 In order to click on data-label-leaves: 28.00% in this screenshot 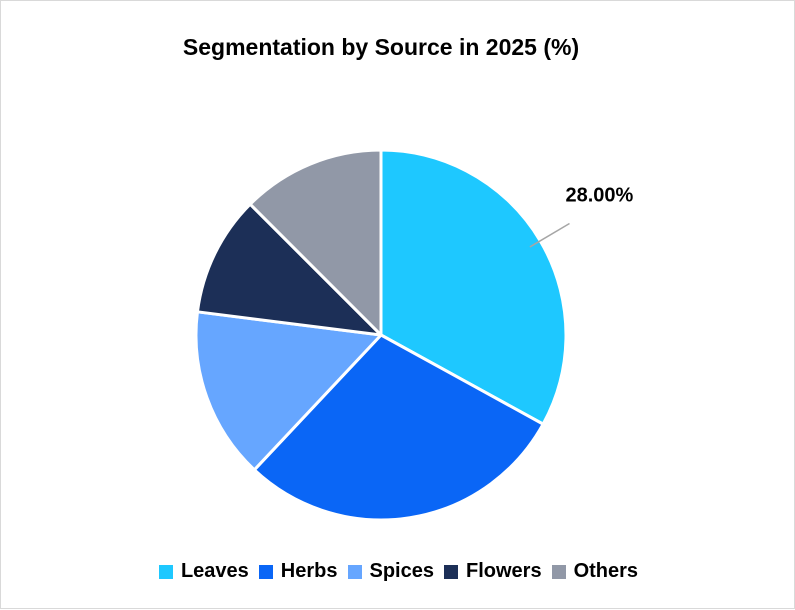, I will do `click(600, 196)`.